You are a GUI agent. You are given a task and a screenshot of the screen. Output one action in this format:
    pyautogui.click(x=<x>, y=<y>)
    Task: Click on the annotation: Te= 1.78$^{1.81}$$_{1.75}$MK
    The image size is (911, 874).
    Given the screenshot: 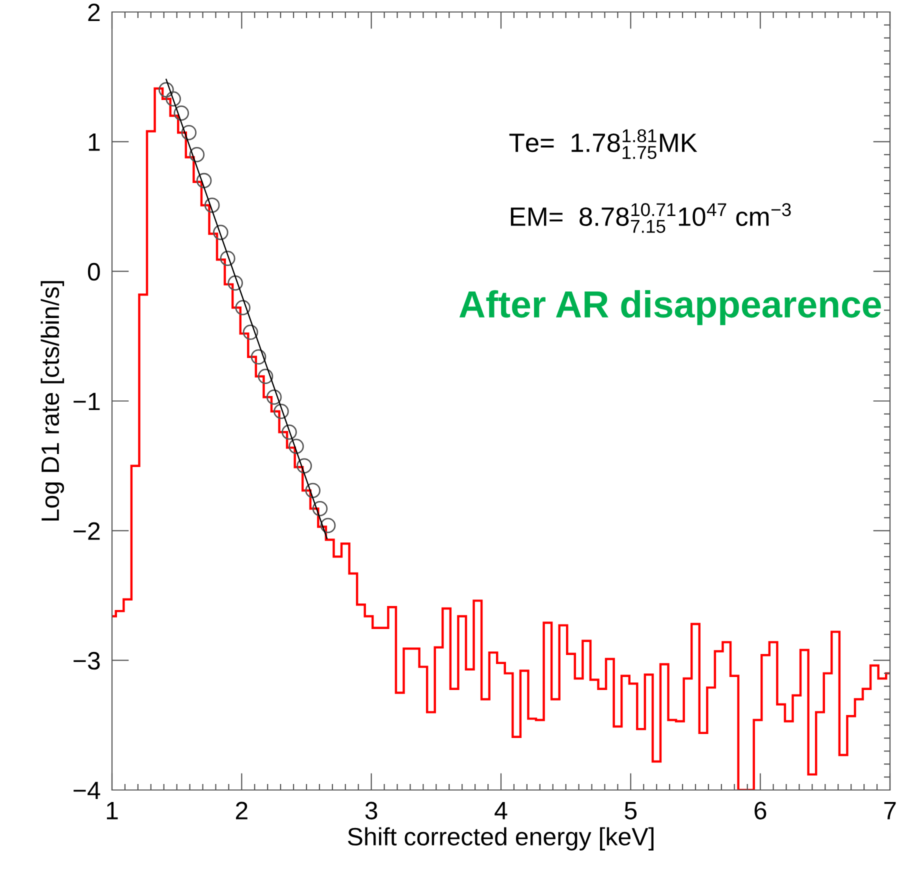 What is the action you would take?
    pyautogui.click(x=603, y=144)
    